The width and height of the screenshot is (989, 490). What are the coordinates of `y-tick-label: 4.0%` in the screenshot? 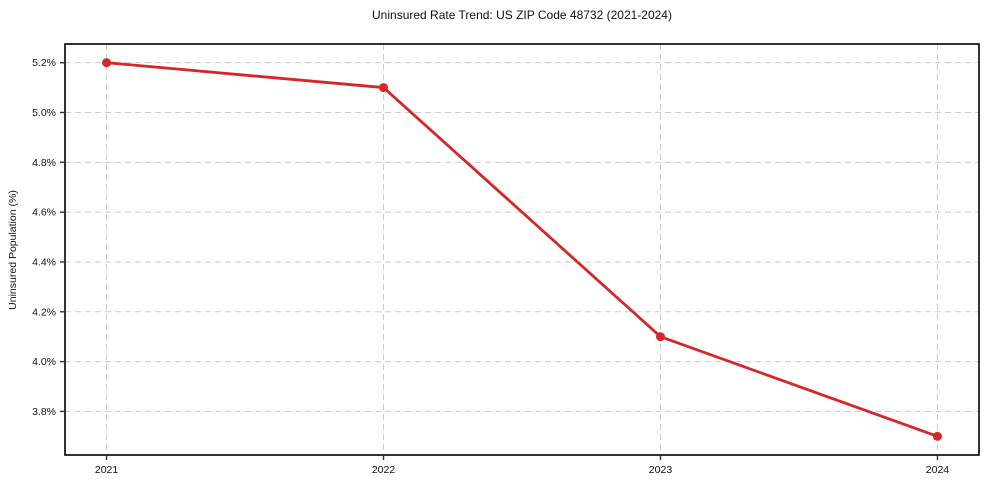 It's located at (44, 362).